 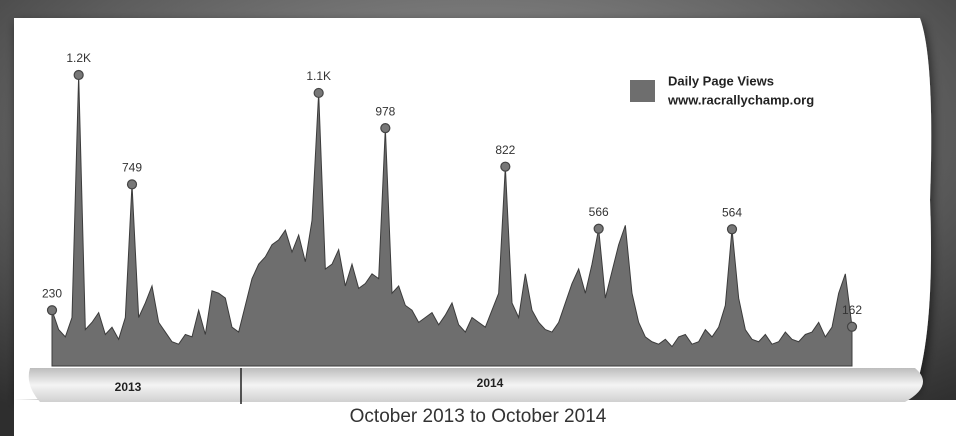 I want to click on x-axis-title: October 2013 to October 2014, so click(x=478, y=416).